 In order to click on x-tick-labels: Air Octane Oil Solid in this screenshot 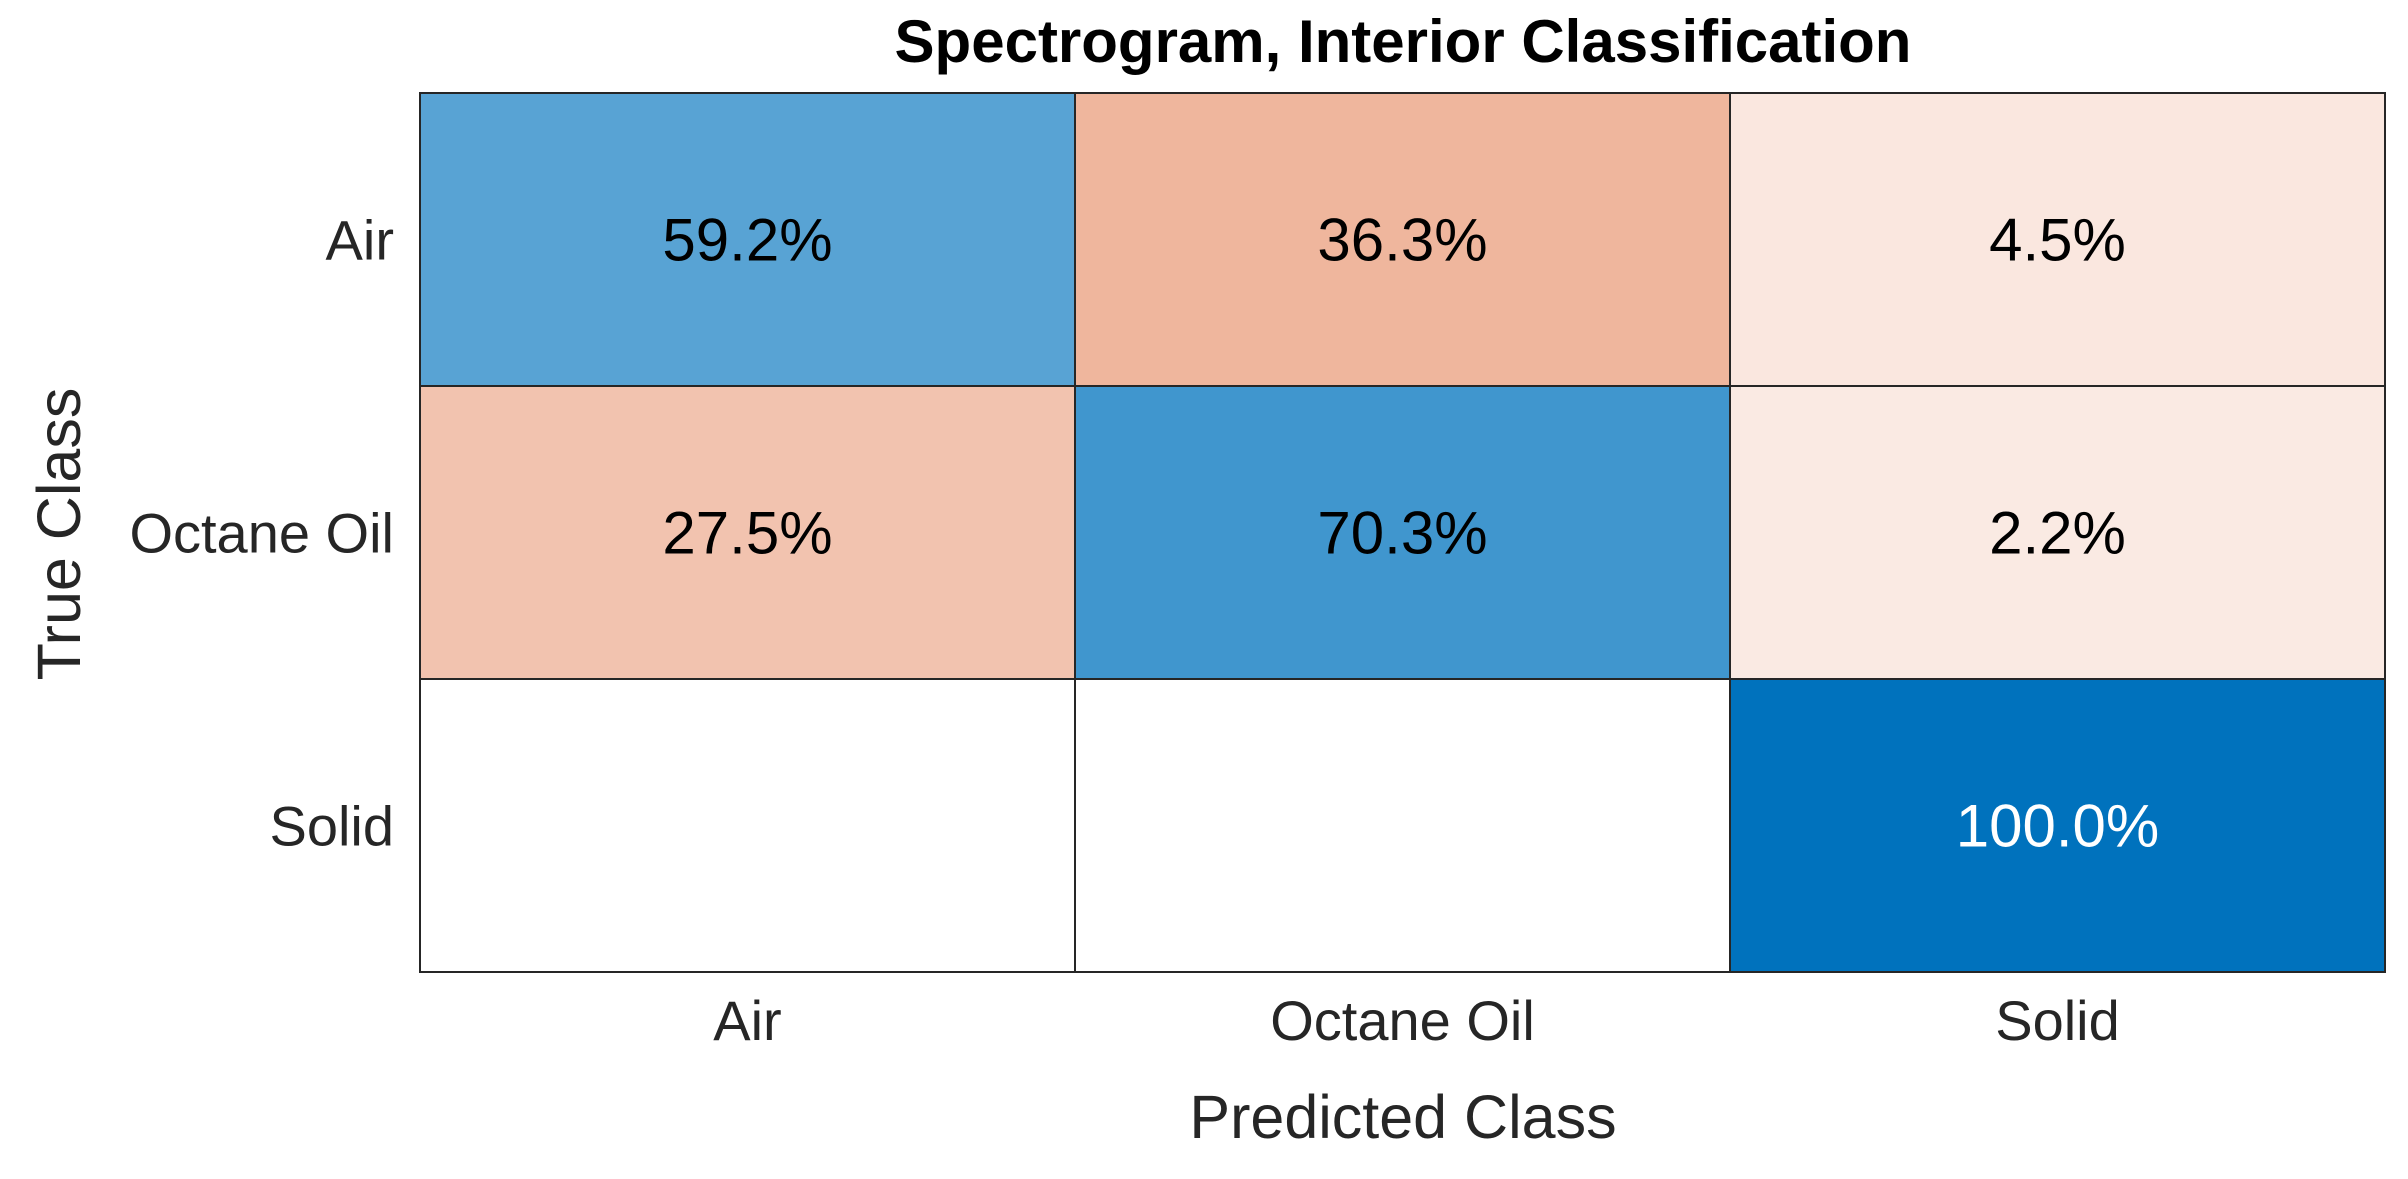, I will do `click(1416, 1020)`.